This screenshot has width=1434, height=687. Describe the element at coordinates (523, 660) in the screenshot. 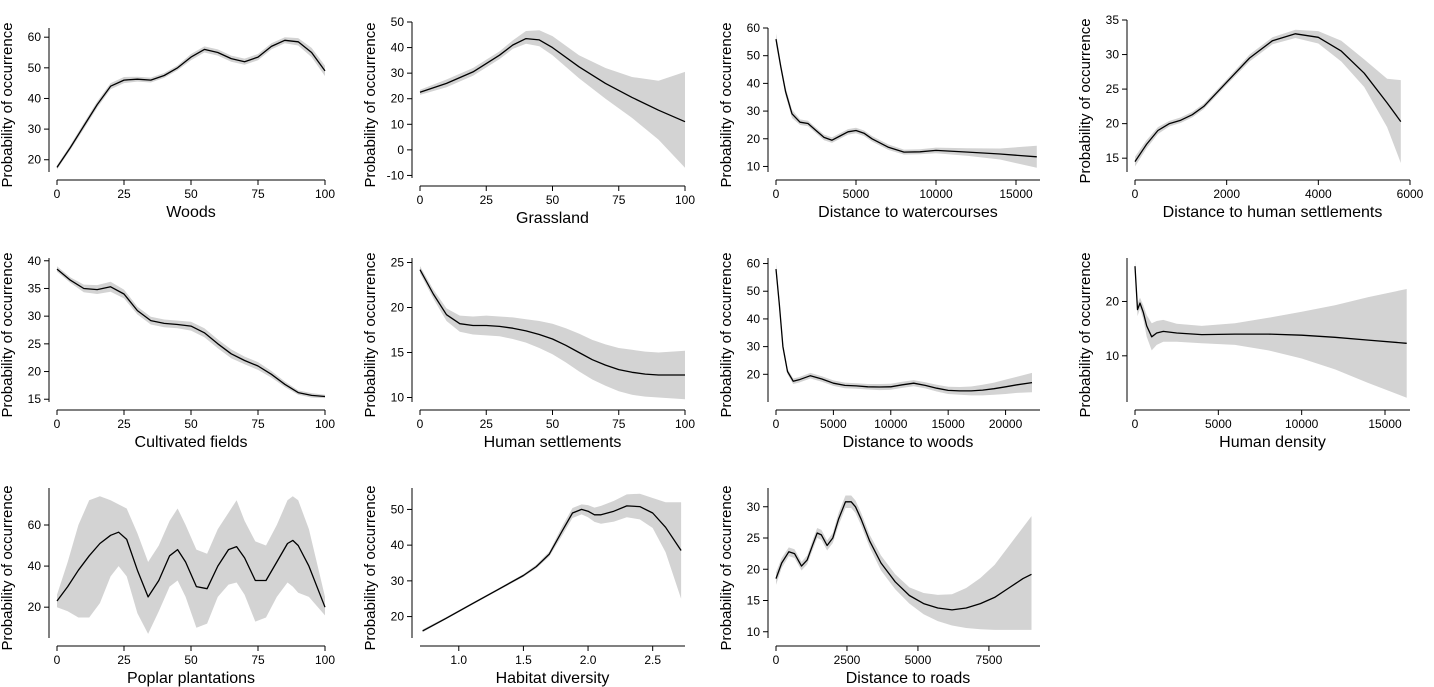

I see `x-tick-label: 1.5` at that location.